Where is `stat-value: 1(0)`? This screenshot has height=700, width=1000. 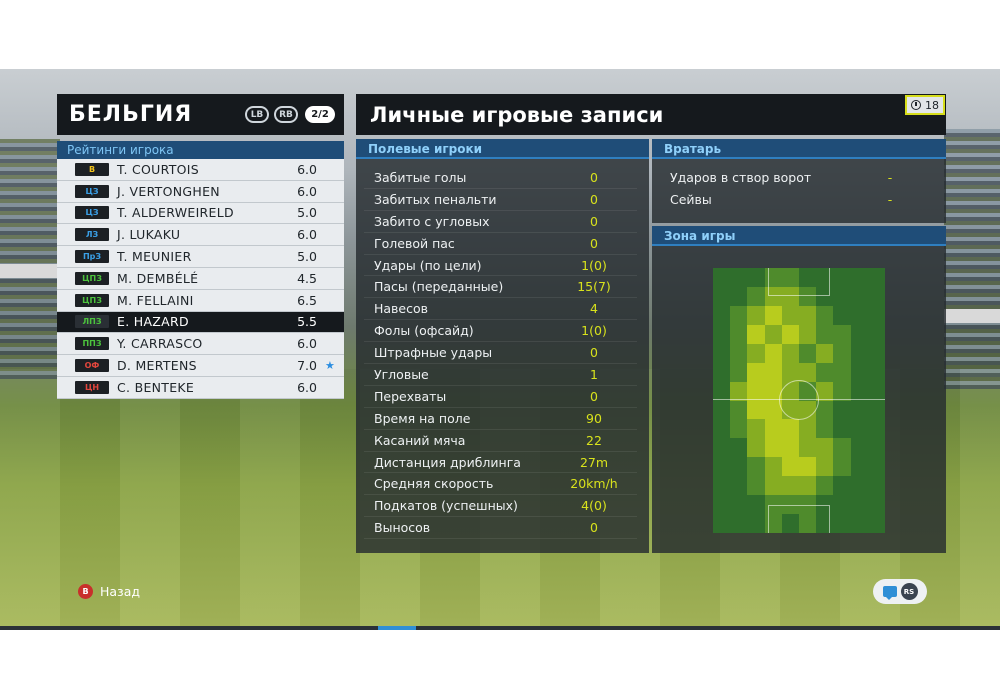
stat-value: 1(0) is located at coordinates (594, 331).